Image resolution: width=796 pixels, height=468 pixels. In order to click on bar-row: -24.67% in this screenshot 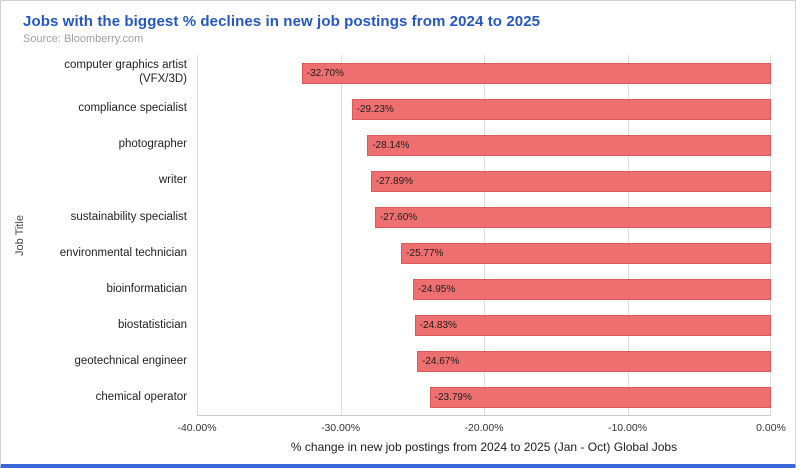, I will do `click(484, 361)`.